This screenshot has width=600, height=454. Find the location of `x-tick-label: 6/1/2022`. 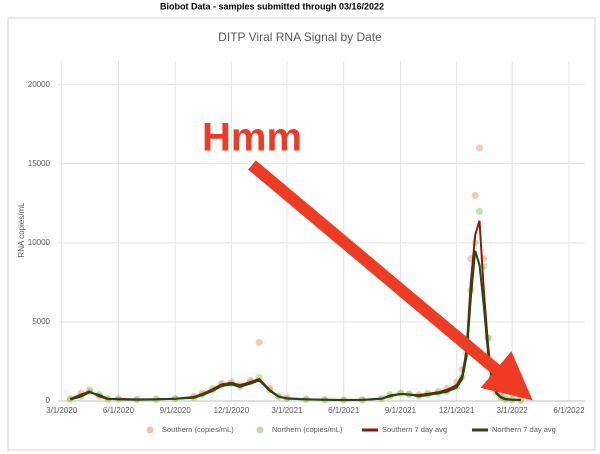

x-tick-label: 6/1/2022 is located at coordinates (569, 410).